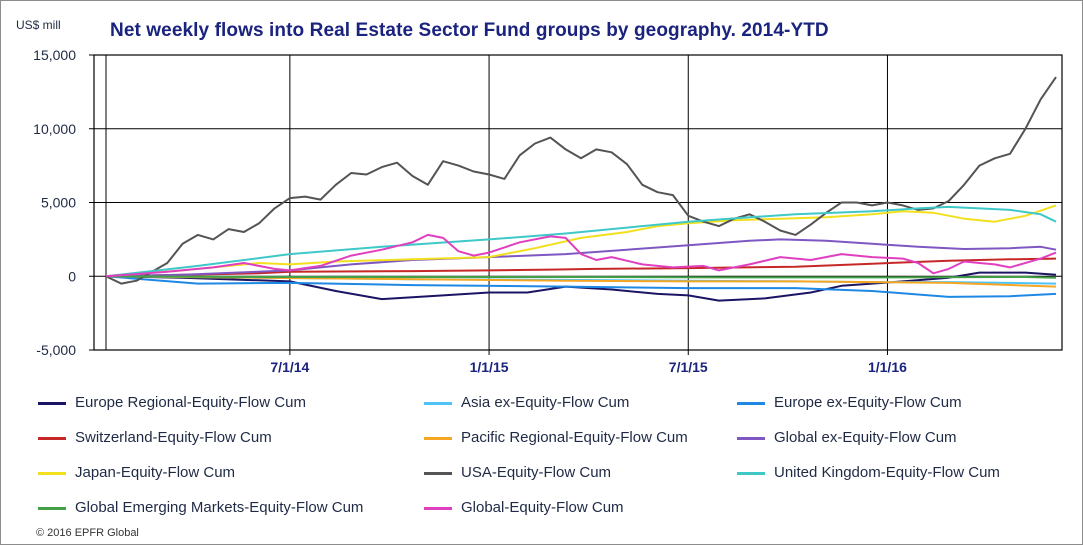 The image size is (1083, 545). Describe the element at coordinates (289, 367) in the screenshot. I see `x-tick-label-0: 7/1/14` at that location.